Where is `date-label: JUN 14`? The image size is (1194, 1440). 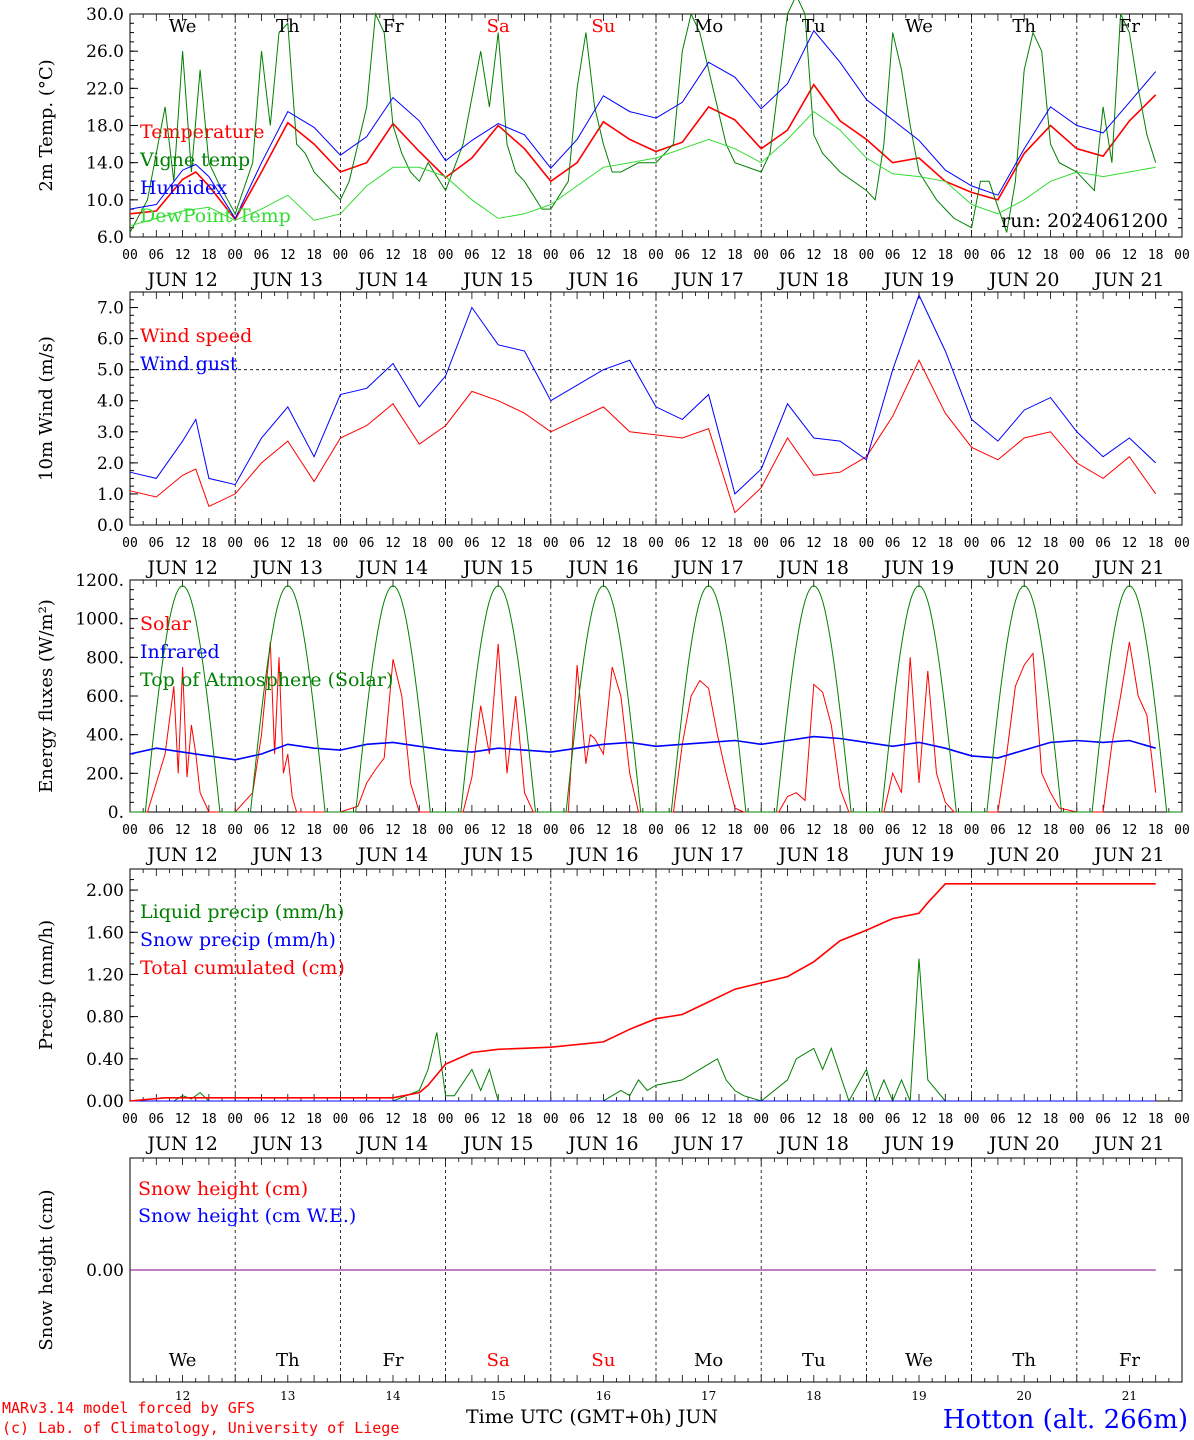
date-label: JUN 14 is located at coordinates (392, 1144).